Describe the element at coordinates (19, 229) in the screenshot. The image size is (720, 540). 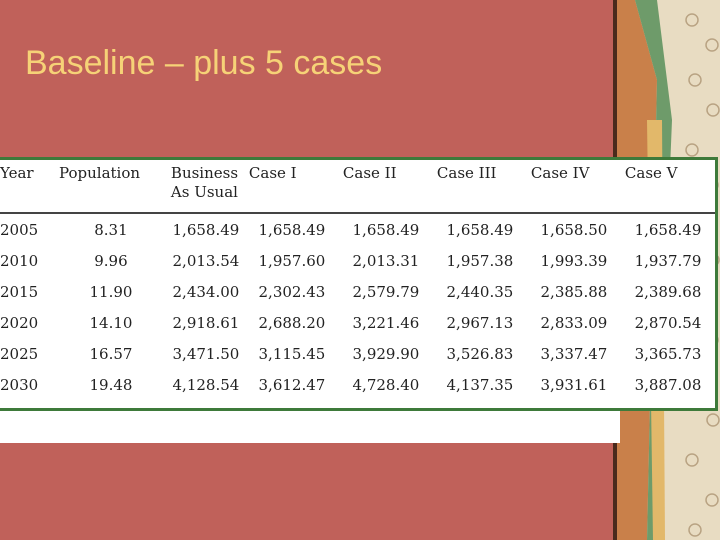
I see `cell-year: 2005` at that location.